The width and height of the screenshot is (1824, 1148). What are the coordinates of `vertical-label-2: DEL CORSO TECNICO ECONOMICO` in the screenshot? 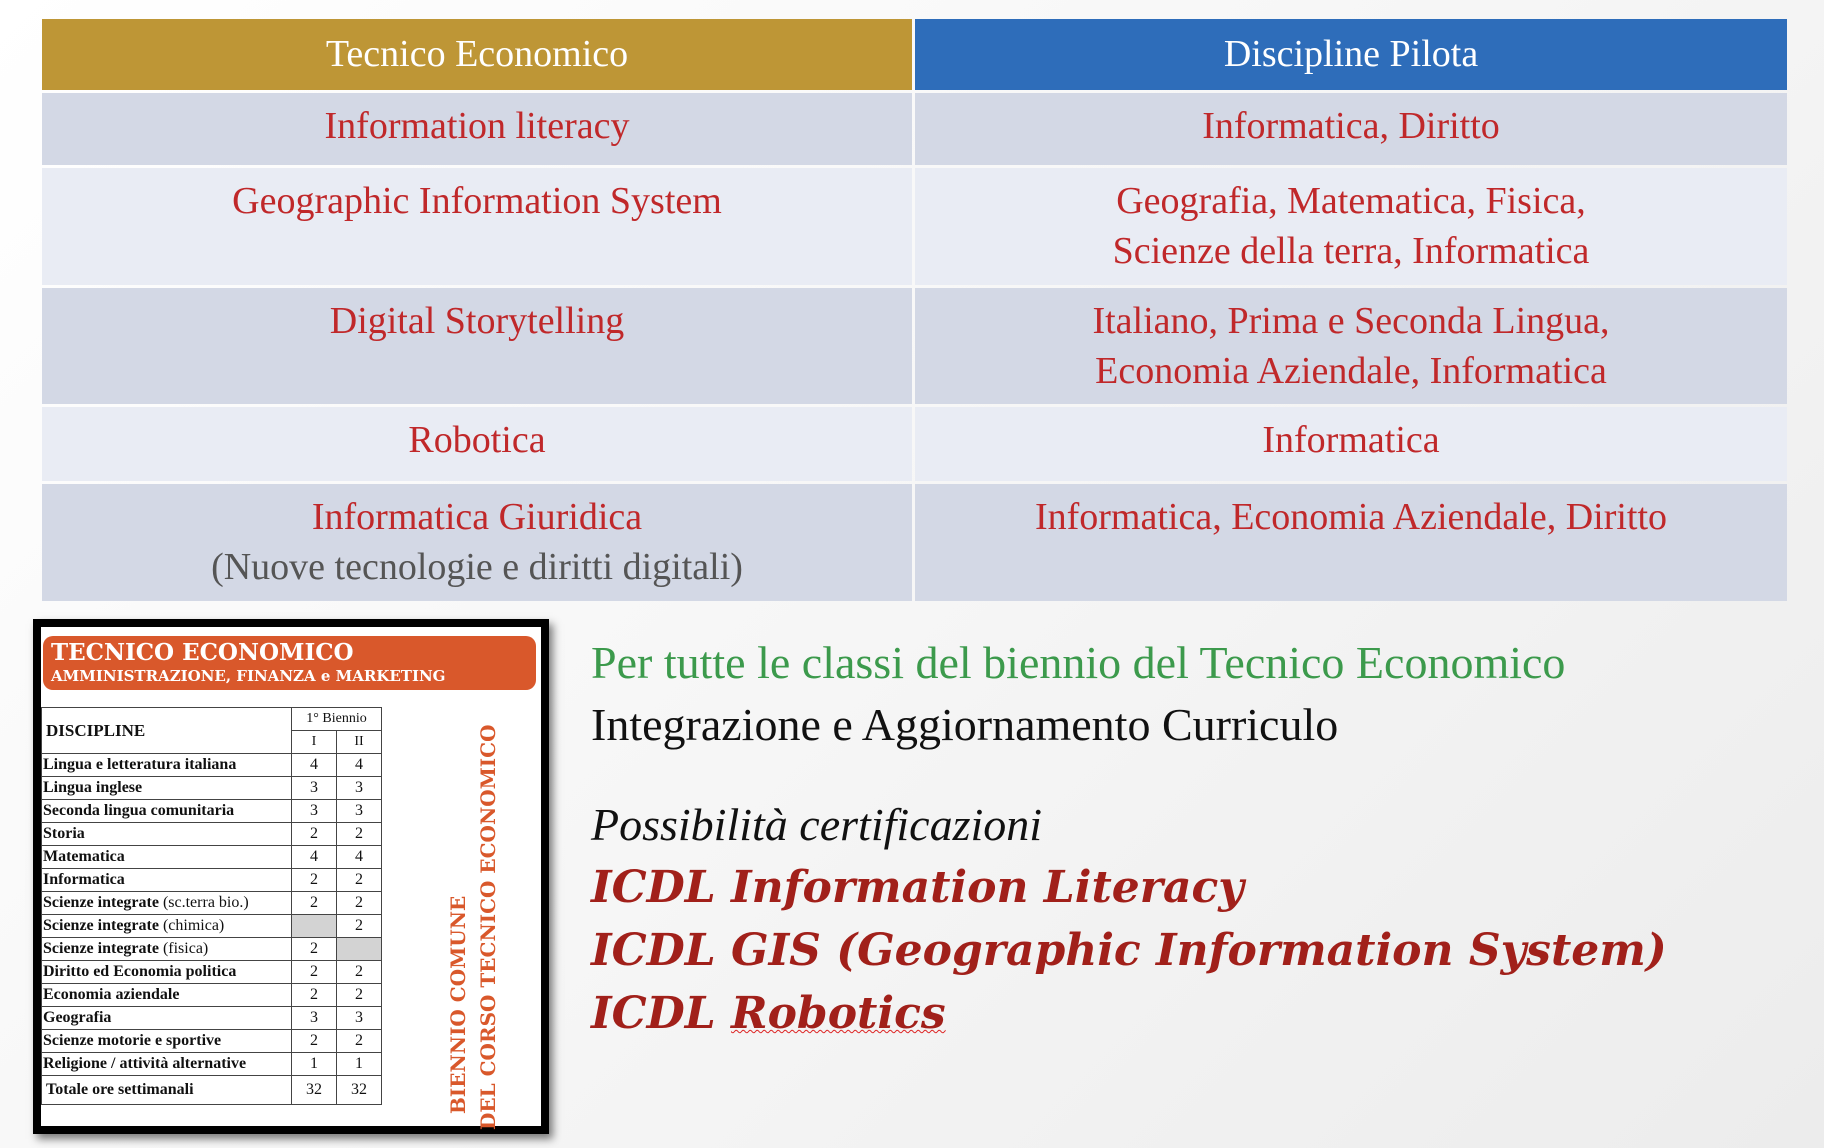 It's located at (488, 927).